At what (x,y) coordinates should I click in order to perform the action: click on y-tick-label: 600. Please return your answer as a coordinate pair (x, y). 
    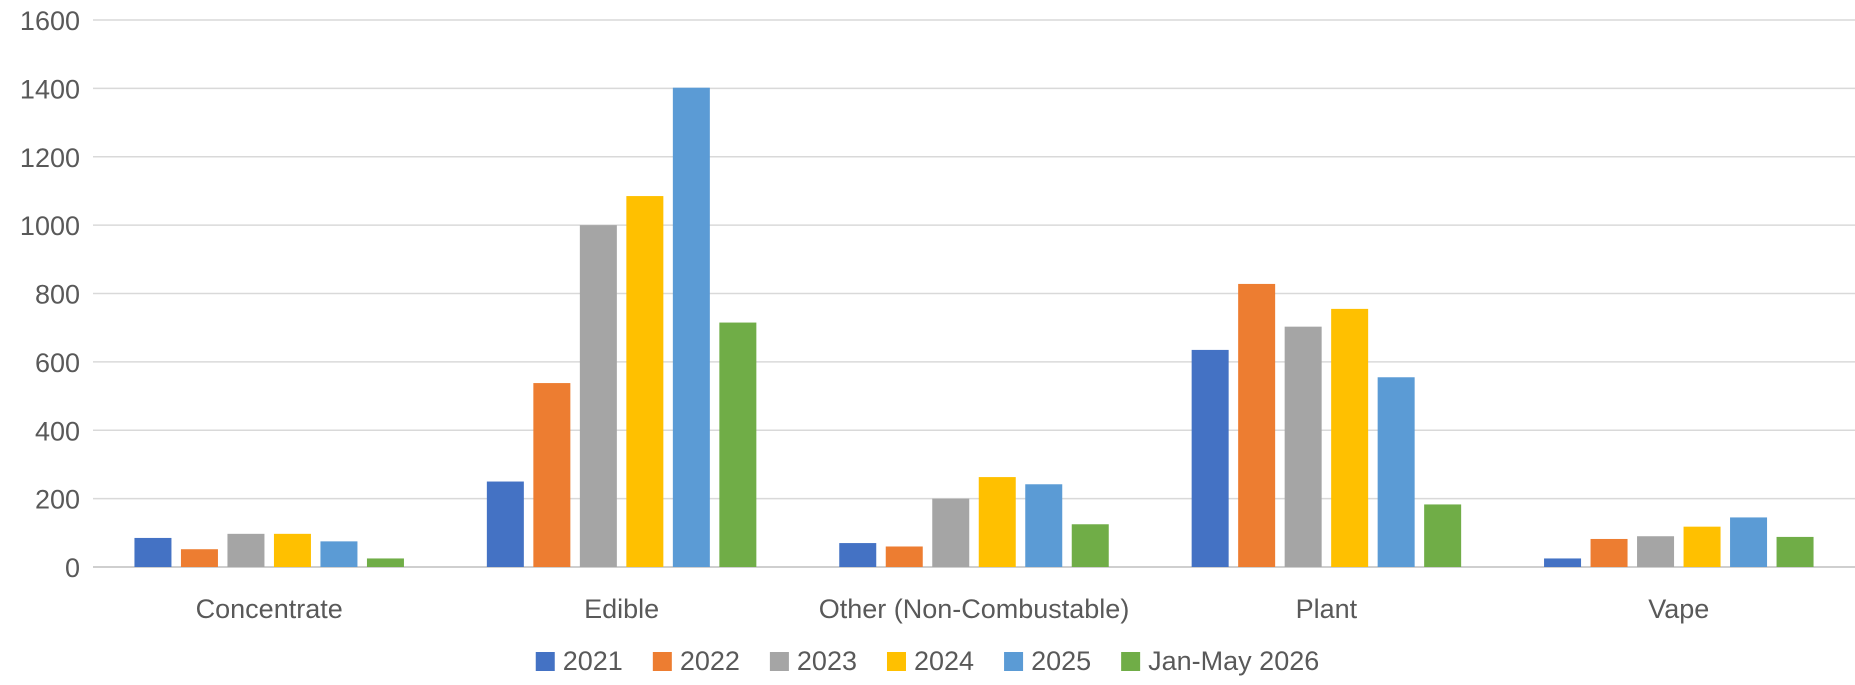
    Looking at the image, I should click on (57, 363).